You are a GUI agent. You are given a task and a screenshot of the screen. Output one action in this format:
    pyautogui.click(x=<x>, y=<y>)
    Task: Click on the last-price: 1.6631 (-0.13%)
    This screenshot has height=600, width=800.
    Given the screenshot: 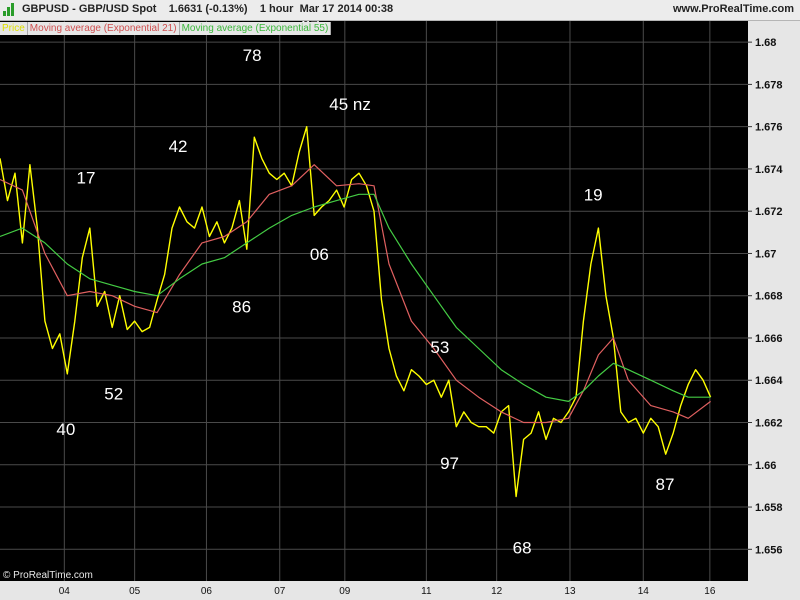 What is the action you would take?
    pyautogui.click(x=208, y=9)
    